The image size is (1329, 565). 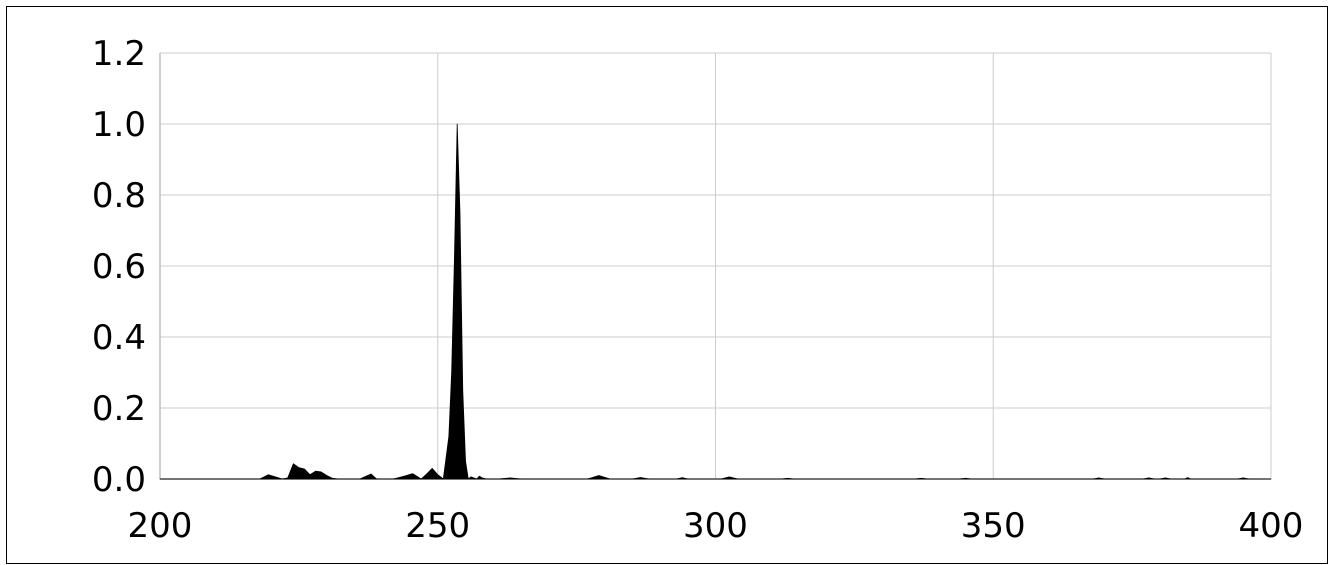 What do you see at coordinates (993, 526) in the screenshot?
I see `x-tick-label: 350` at bounding box center [993, 526].